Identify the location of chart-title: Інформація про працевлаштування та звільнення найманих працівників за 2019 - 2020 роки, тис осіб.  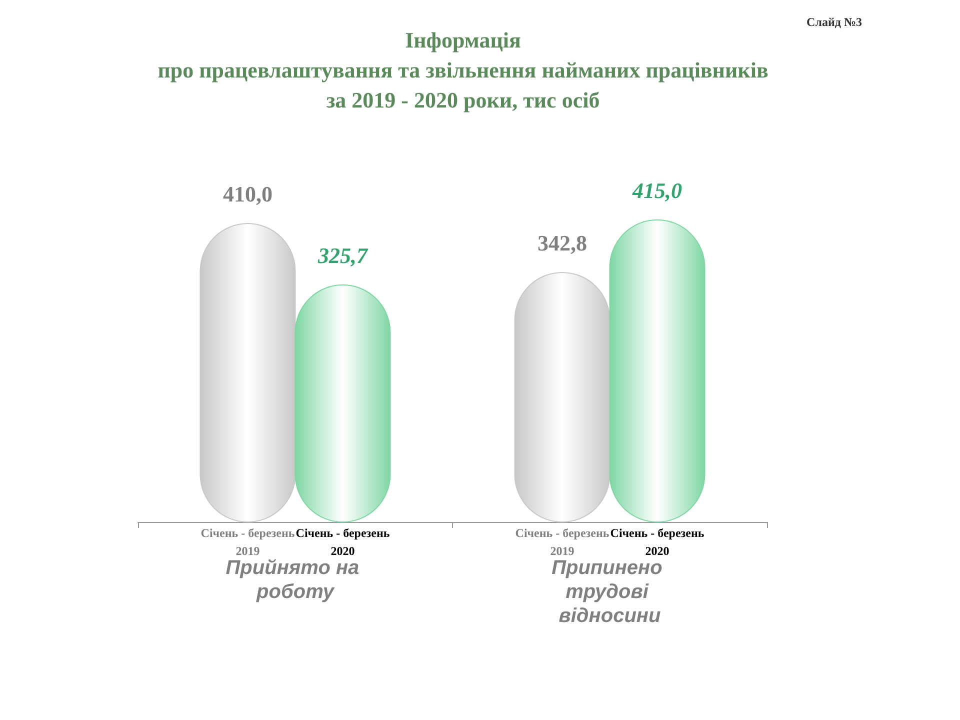
(463, 70).